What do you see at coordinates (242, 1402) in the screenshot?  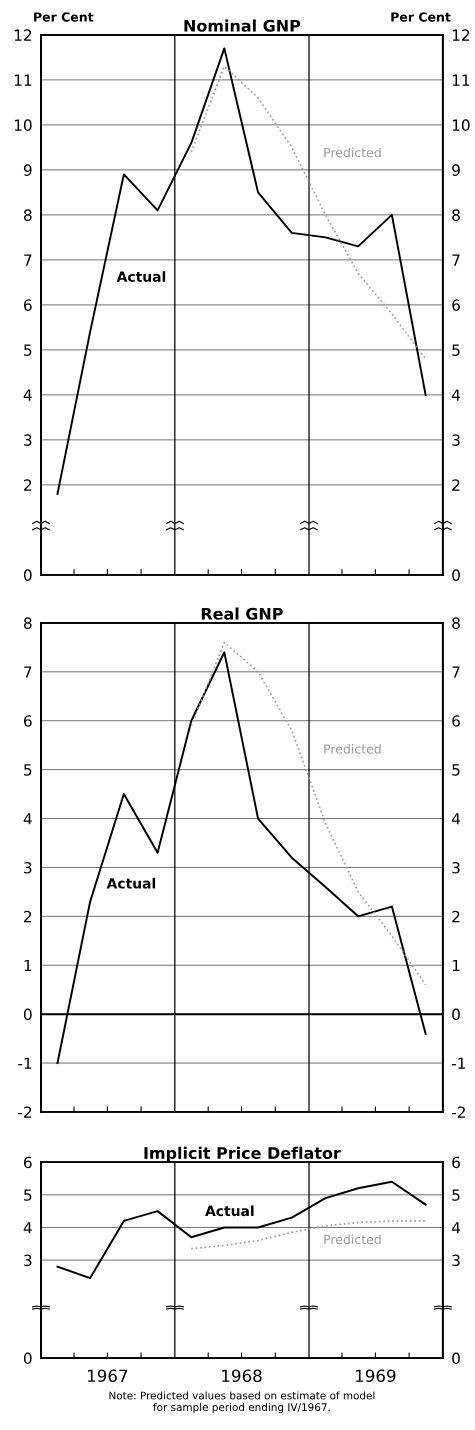 I see `text: Note: Predicted values based on estimate of model for sample period ending IV/1967.` at bounding box center [242, 1402].